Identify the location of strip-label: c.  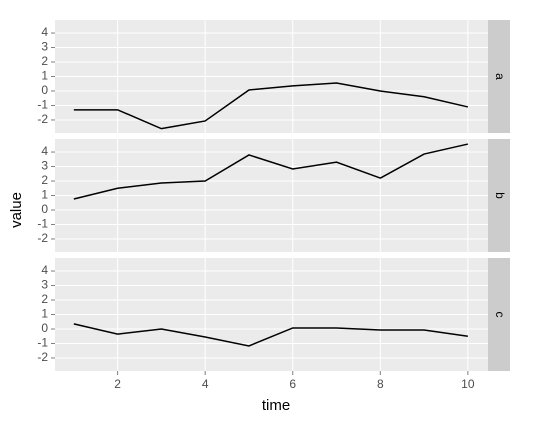
(500, 315).